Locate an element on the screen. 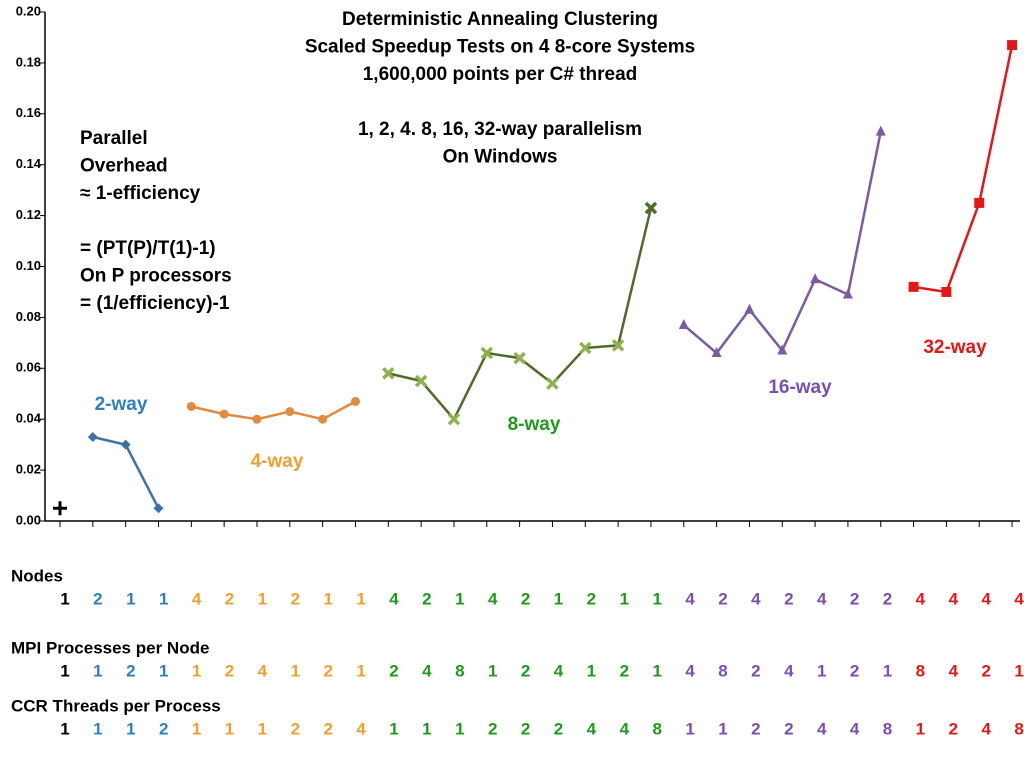 Image resolution: width=1024 pixels, height=768 pixels. y-tick-label: 0.00 is located at coordinates (28, 519).